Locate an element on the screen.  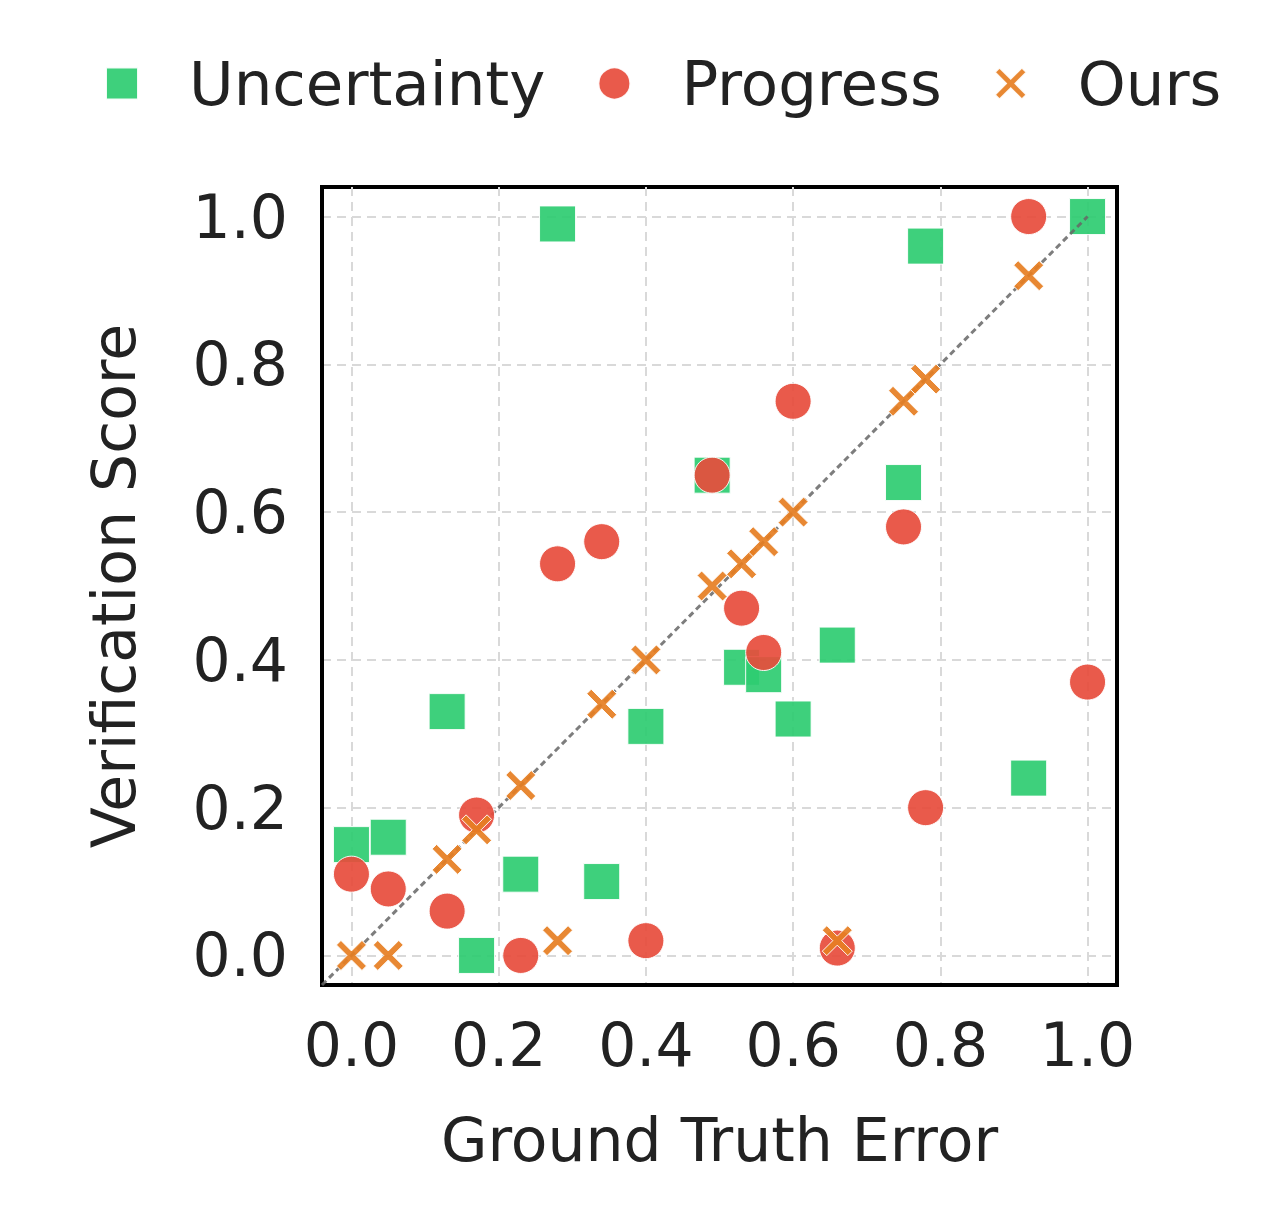
y-tick-label: 1.0 is located at coordinates (240, 216).